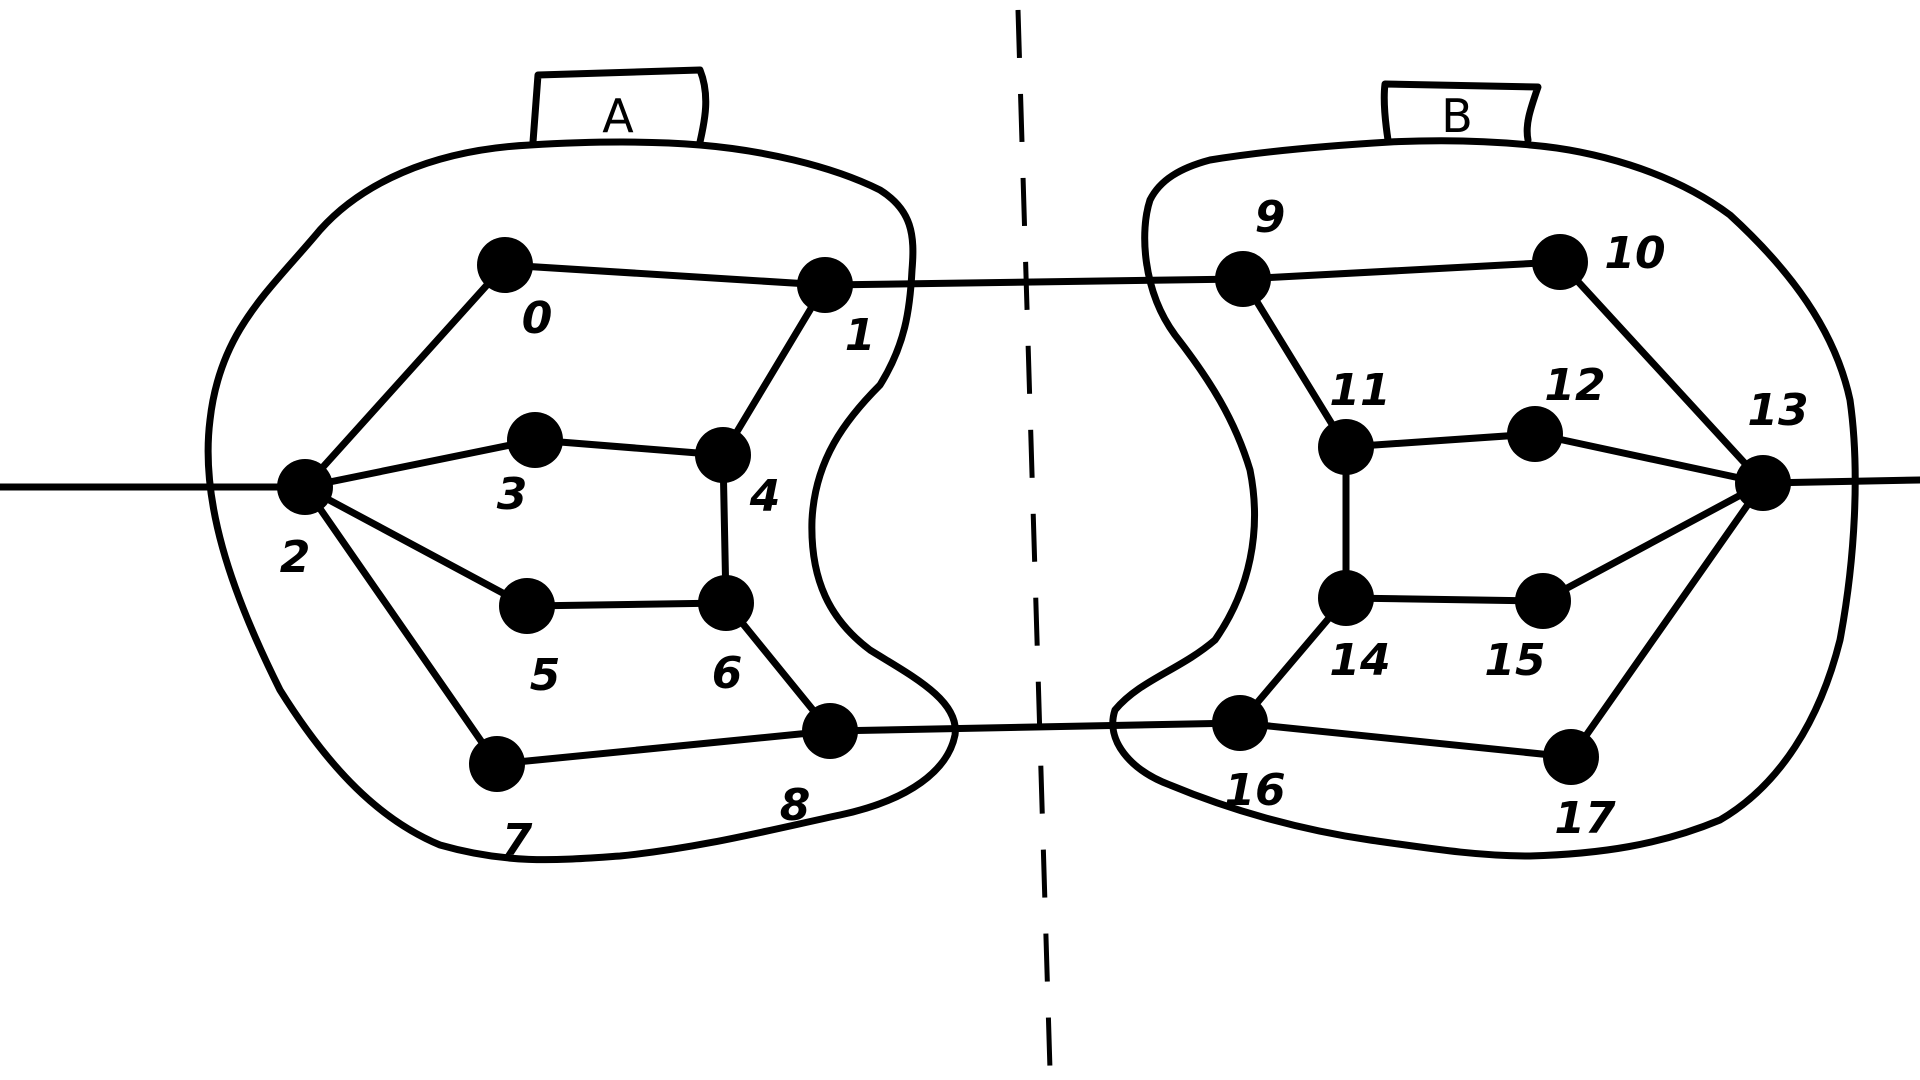 The height and width of the screenshot is (1080, 1920). I want to click on node-label-1: 1, so click(860, 335).